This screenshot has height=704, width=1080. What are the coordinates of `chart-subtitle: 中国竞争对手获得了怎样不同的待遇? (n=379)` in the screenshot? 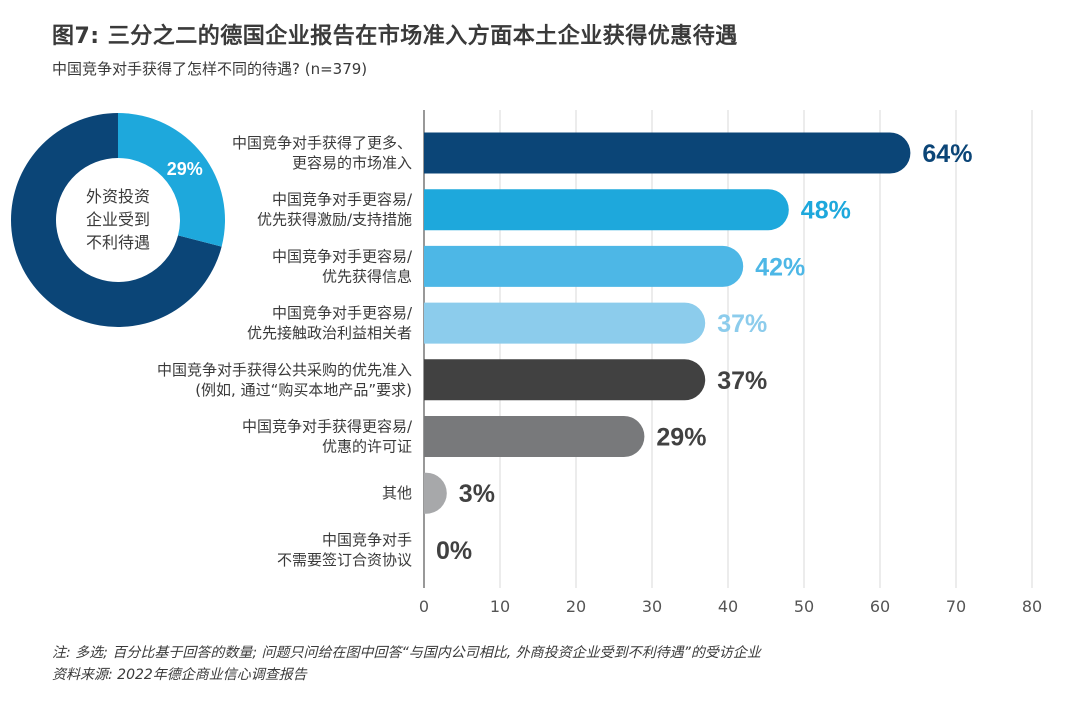 It's located at (210, 69).